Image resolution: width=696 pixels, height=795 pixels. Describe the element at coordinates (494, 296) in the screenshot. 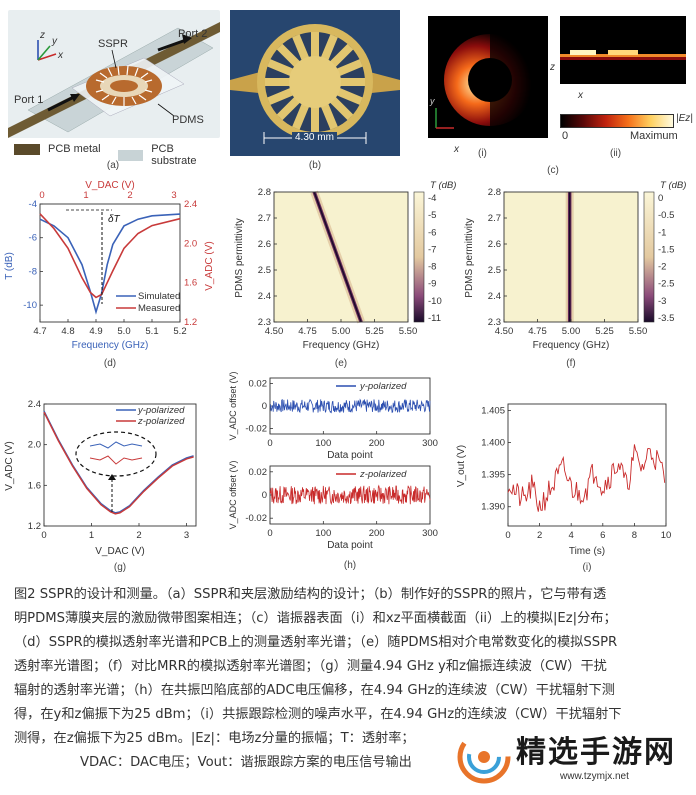

I see `y-tick-label: 2.4` at that location.